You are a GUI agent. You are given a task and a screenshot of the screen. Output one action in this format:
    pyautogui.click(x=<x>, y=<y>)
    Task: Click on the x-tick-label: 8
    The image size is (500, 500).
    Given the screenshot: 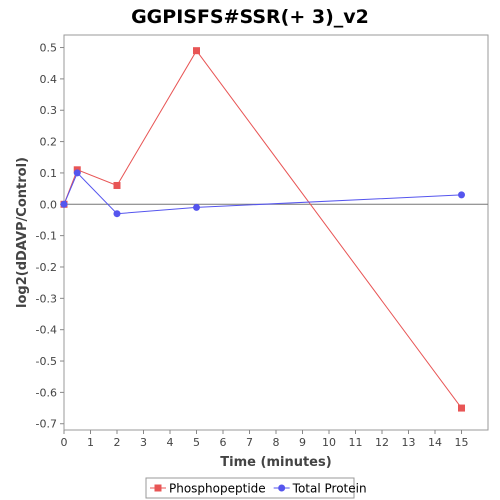 What is the action you would take?
    pyautogui.click(x=276, y=442)
    